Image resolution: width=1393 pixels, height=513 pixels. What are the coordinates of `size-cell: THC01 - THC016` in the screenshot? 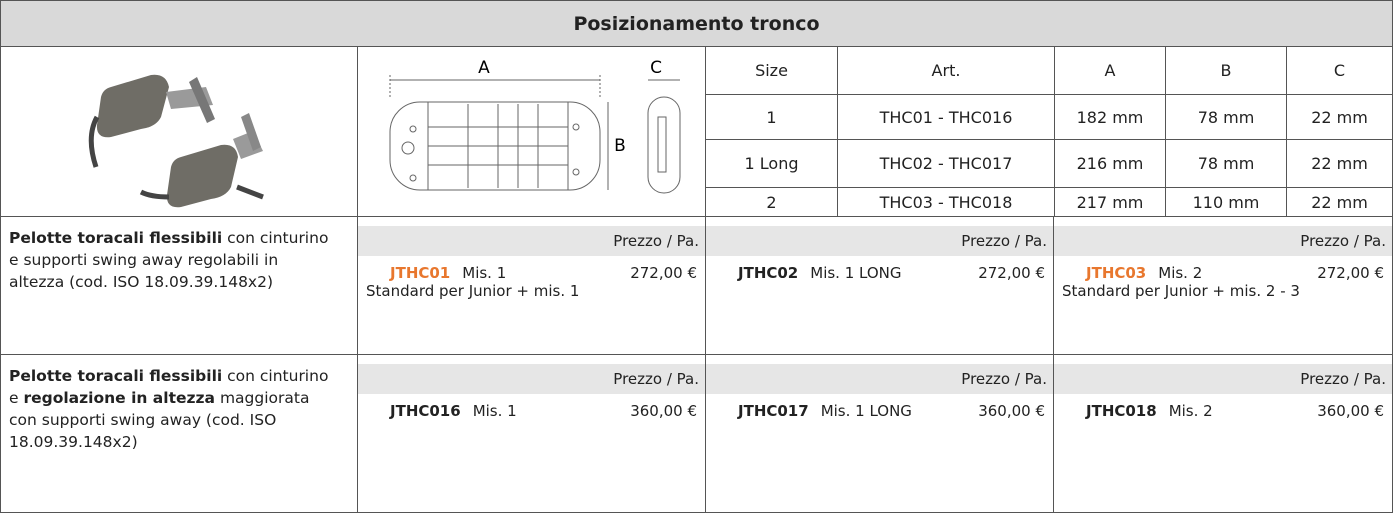 It's located at (946, 117).